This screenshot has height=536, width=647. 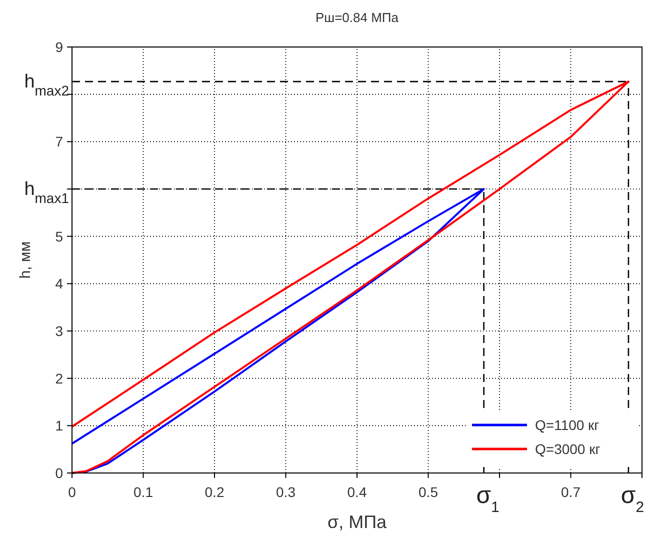 What do you see at coordinates (59, 331) in the screenshot?
I see `y-tick-label: 3` at bounding box center [59, 331].